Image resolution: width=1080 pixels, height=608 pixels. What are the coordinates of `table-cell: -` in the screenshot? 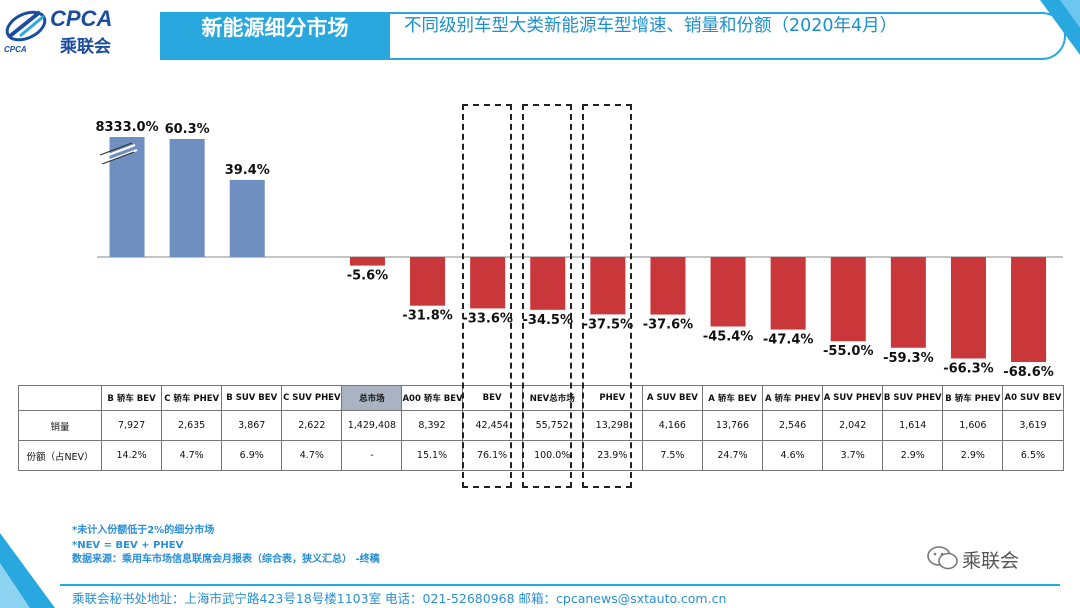 It's located at (372, 455).